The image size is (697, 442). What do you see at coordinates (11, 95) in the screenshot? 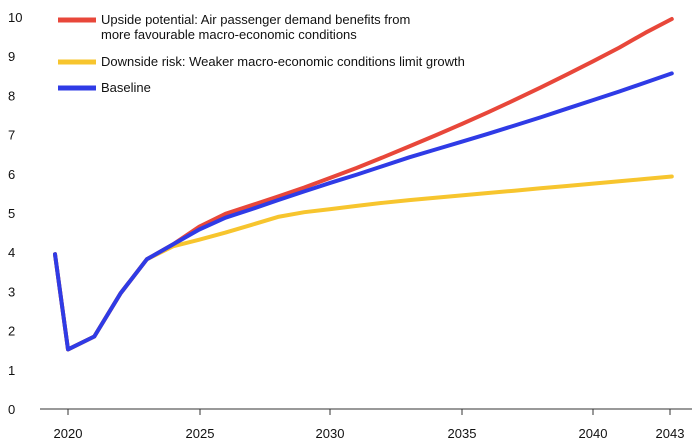
I see `y-tick-label: 8` at bounding box center [11, 95].